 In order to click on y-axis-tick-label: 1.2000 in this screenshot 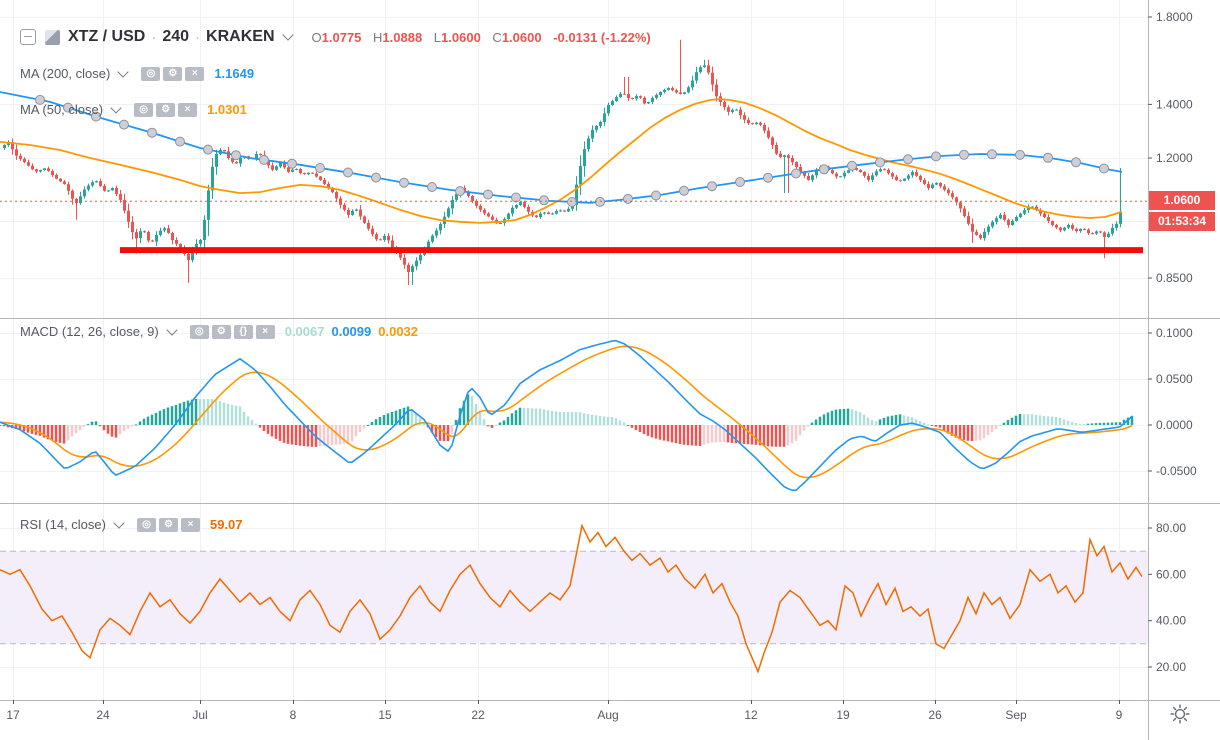, I will do `click(1174, 158)`.